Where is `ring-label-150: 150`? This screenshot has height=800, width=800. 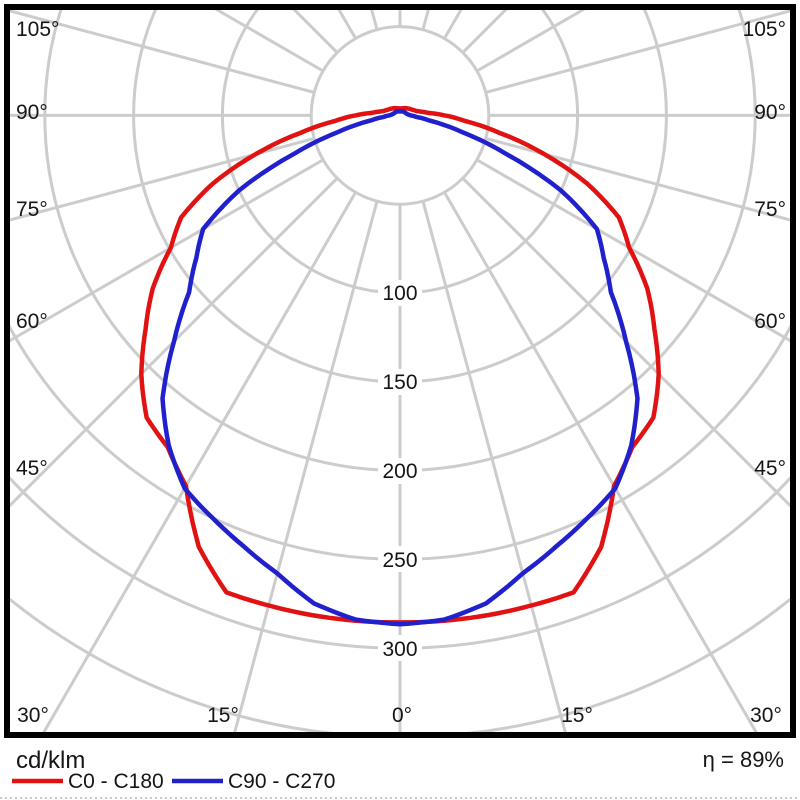
ring-label-150: 150 is located at coordinates (400, 382).